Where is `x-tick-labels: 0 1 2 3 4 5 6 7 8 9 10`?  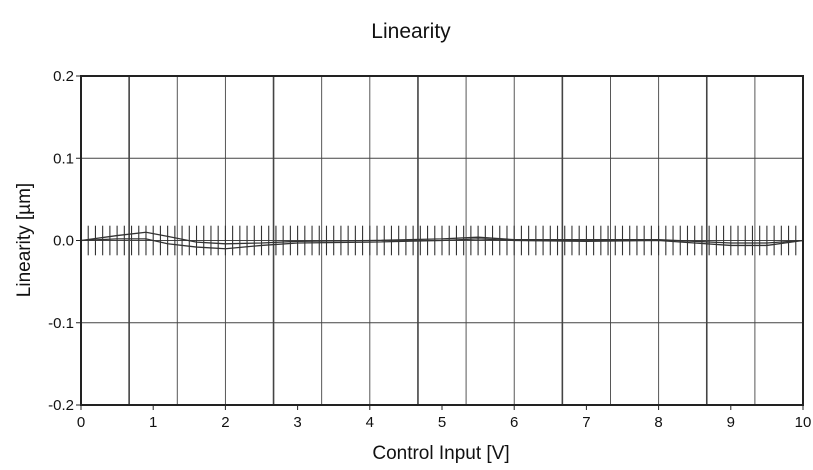
x-tick-labels: 0 1 2 3 4 5 6 7 8 9 10 is located at coordinates (444, 418).